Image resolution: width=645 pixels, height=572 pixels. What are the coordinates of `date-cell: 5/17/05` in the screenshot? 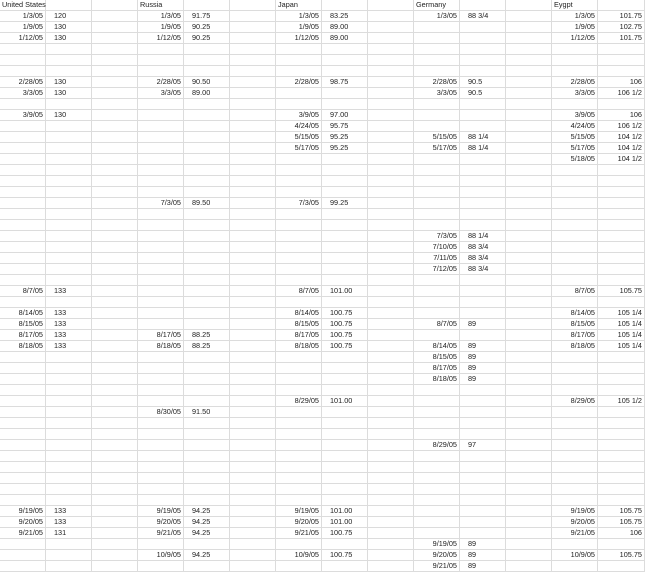 It's located at (299, 148).